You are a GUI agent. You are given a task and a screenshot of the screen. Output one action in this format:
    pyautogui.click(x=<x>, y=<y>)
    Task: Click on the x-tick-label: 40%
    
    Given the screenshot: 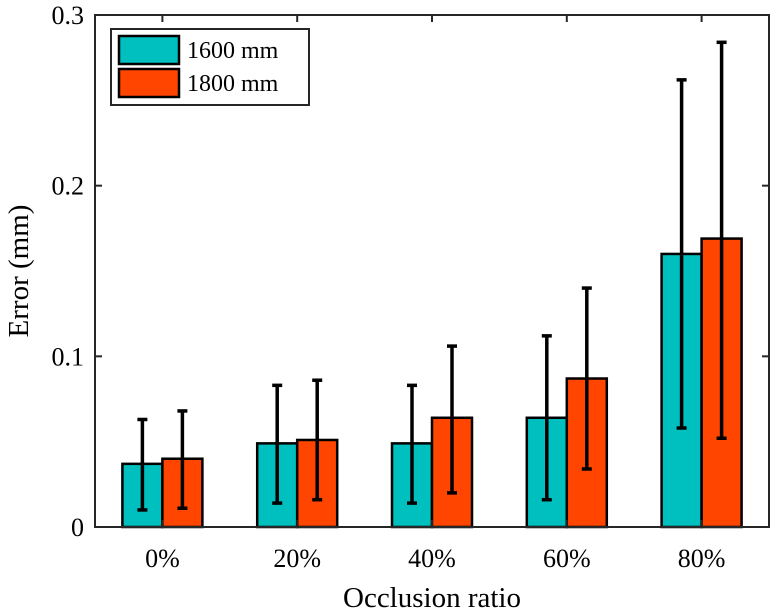 What is the action you would take?
    pyautogui.click(x=432, y=558)
    